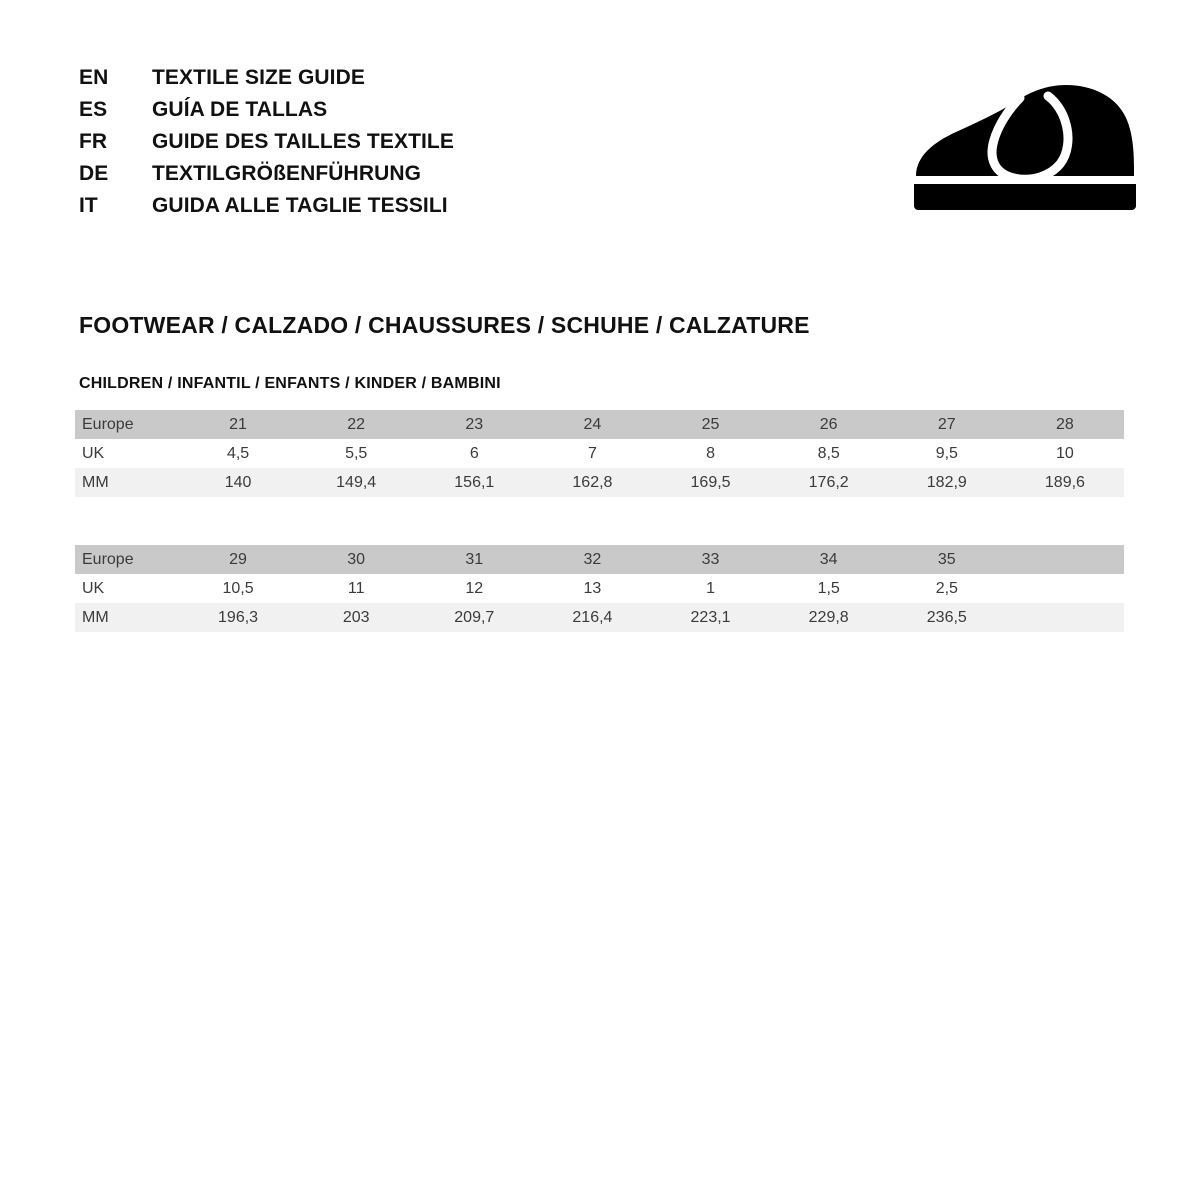 This screenshot has width=1200, height=1200. Describe the element at coordinates (474, 482) in the screenshot. I see `table-cell: 156,1` at that location.